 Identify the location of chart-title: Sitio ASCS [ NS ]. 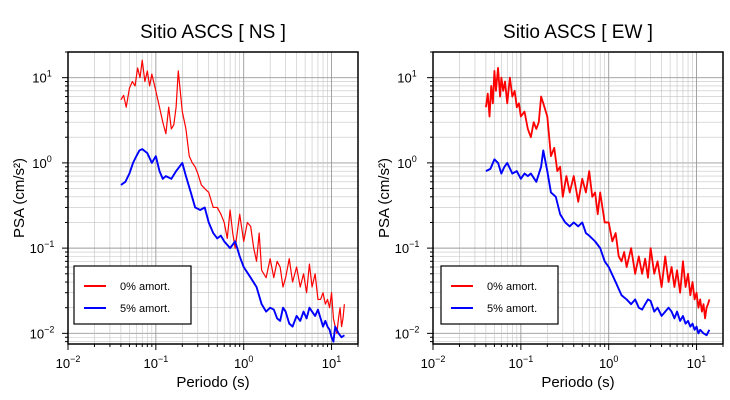
(213, 32).